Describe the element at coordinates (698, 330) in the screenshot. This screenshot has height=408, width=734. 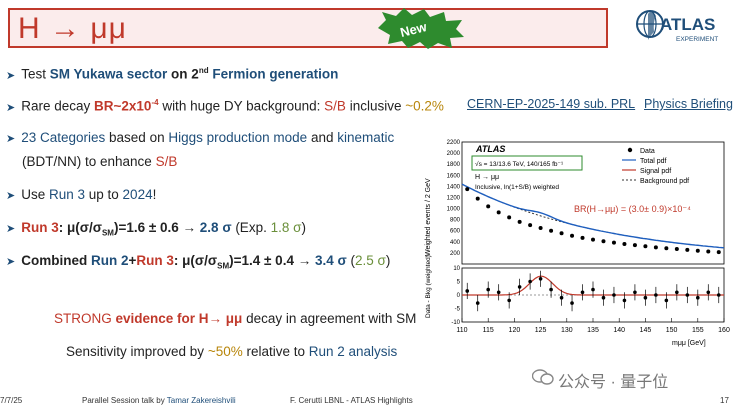
I see `x-tick-label: 155` at that location.